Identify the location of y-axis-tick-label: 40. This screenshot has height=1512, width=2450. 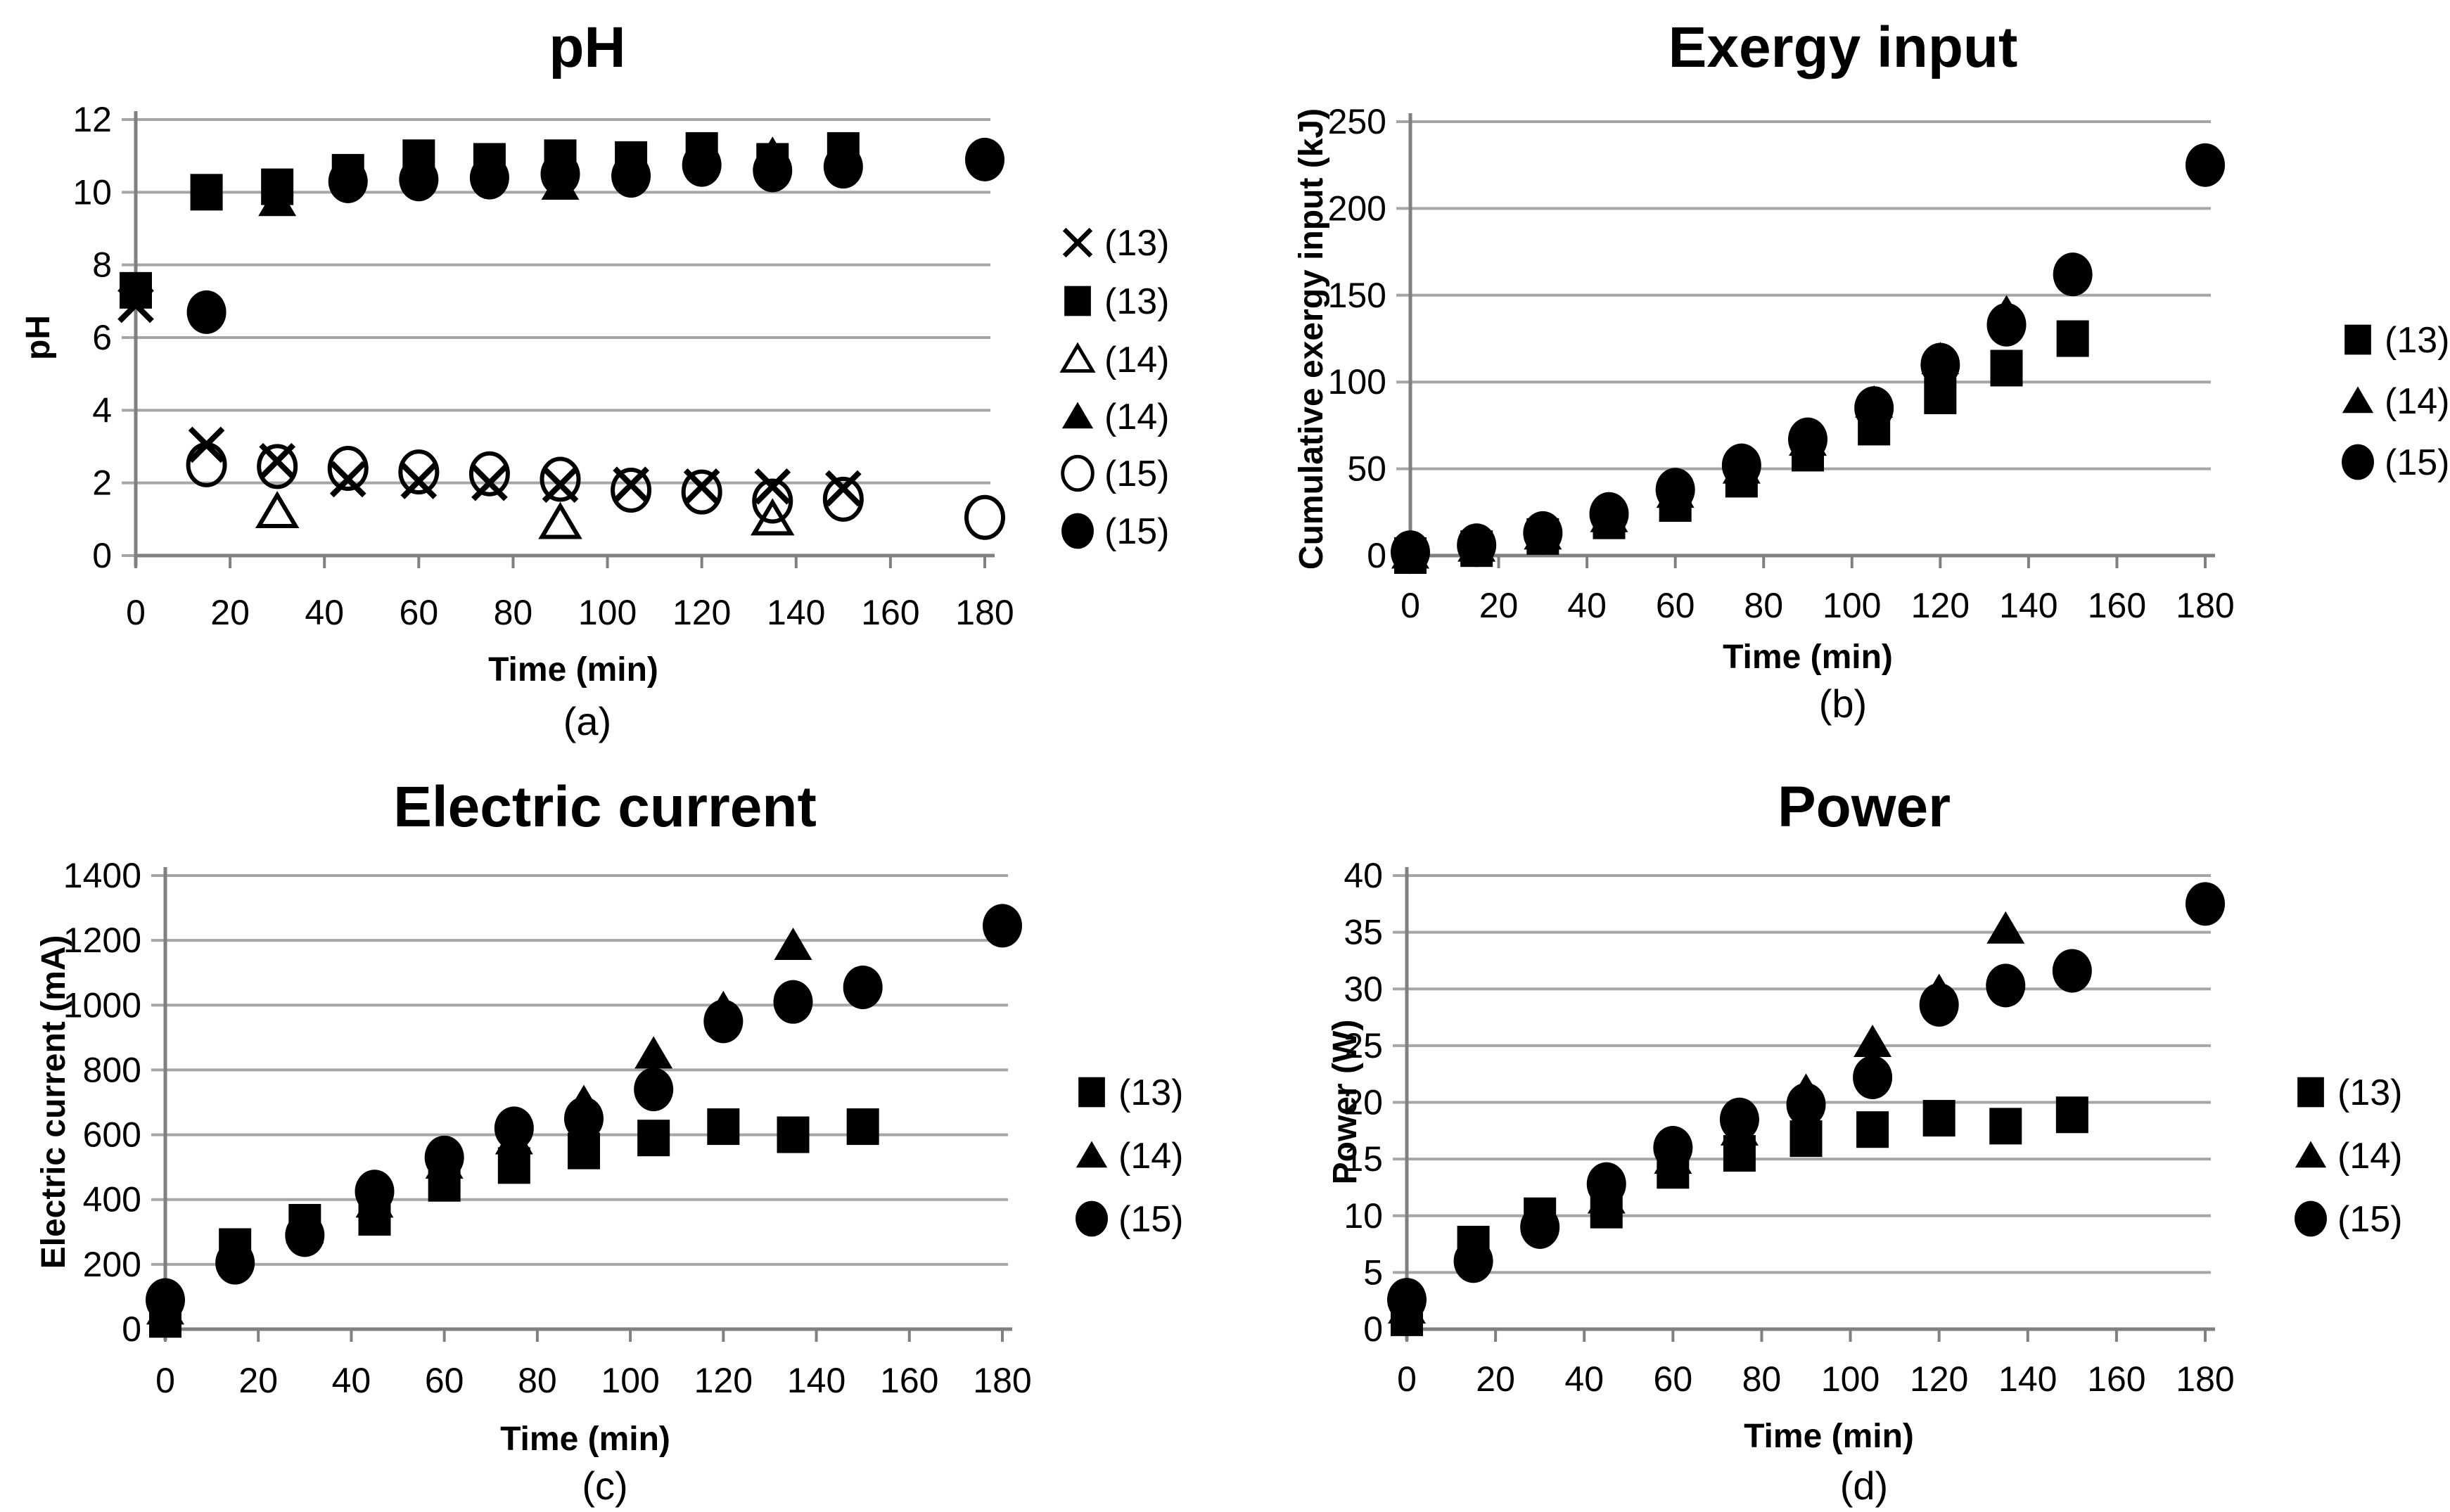
(1363, 875).